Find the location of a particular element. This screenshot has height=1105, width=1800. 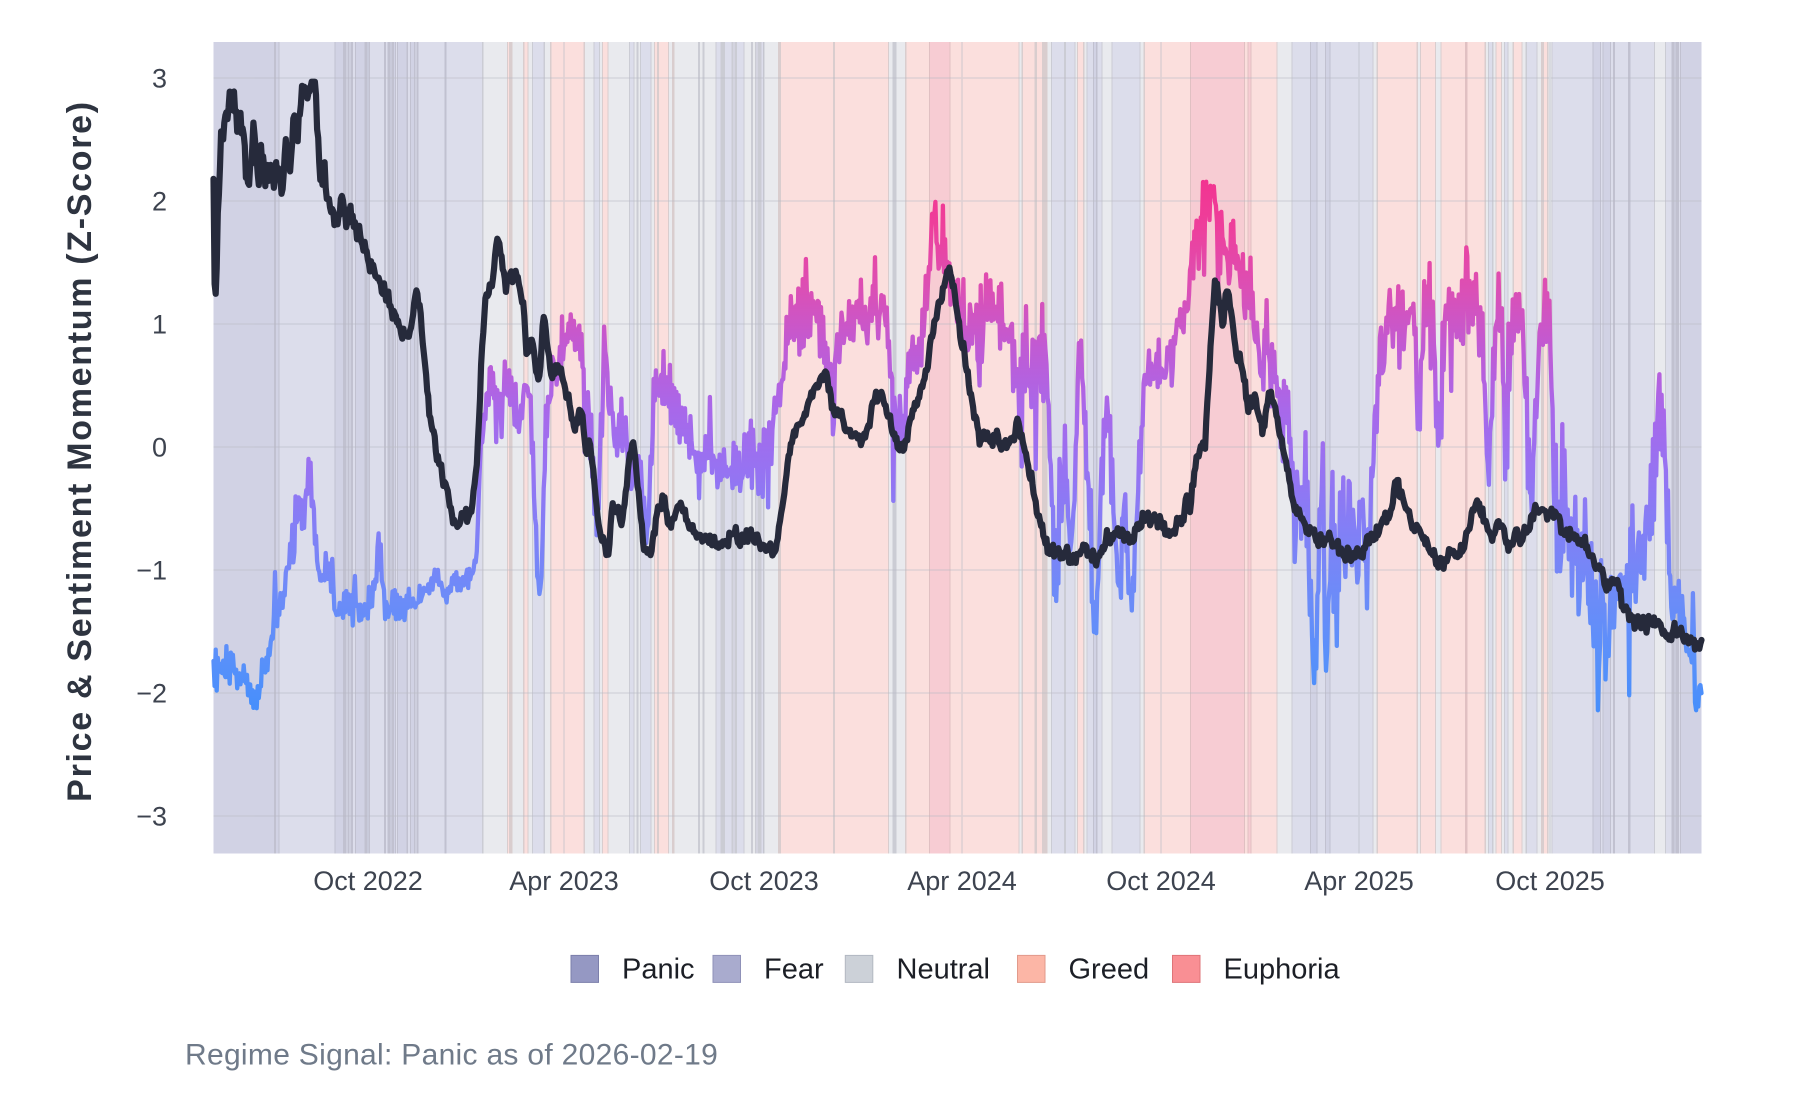

svg-text: Oct 2025 is located at coordinates (1550, 881).